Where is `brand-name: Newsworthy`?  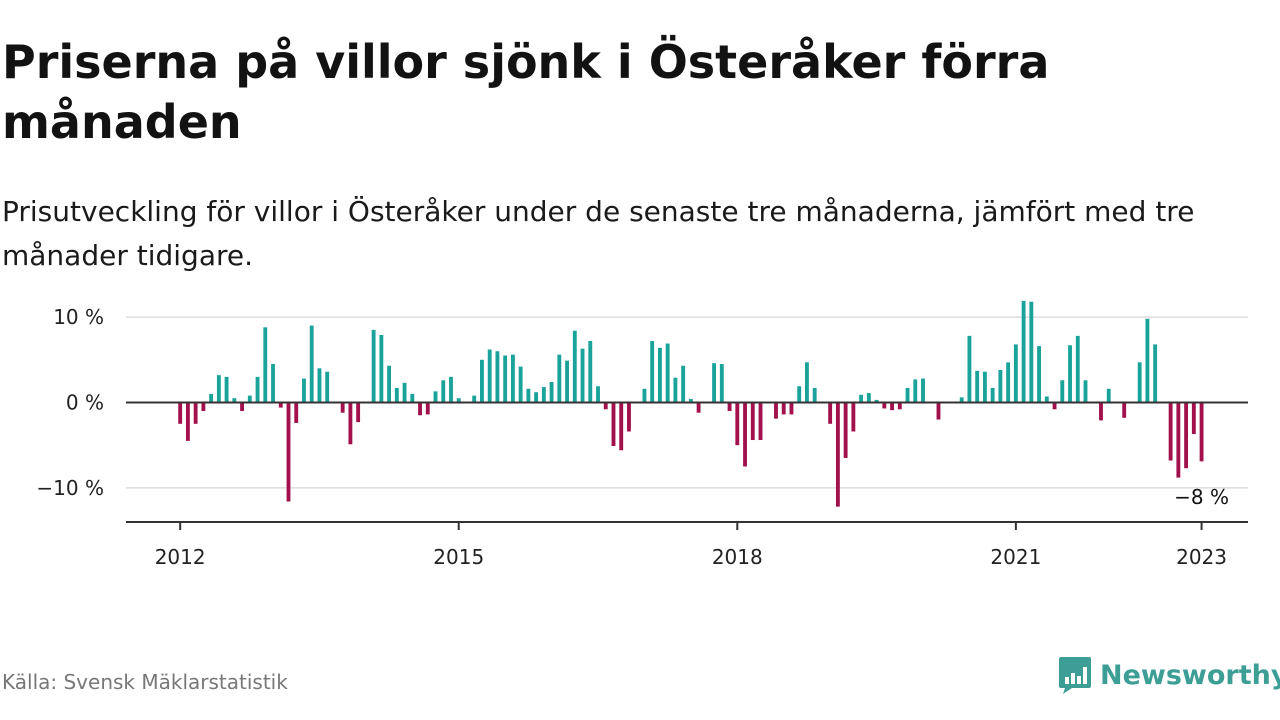
brand-name: Newsworthy is located at coordinates (1190, 675).